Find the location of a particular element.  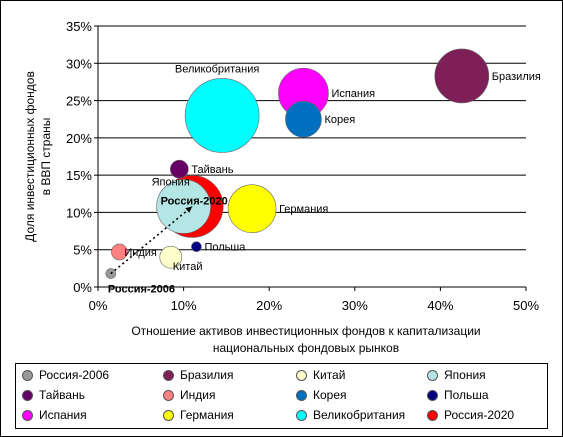

legend-item: Тайвань is located at coordinates (53, 395).